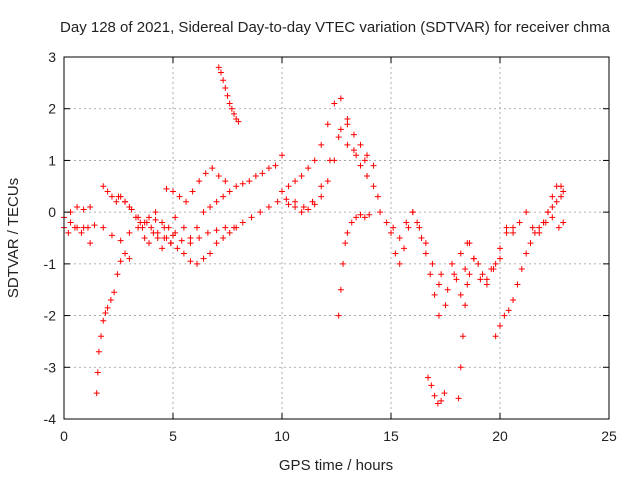 The height and width of the screenshot is (480, 640). What do you see at coordinates (52, 109) in the screenshot?
I see `y-tick-label: 2` at bounding box center [52, 109].